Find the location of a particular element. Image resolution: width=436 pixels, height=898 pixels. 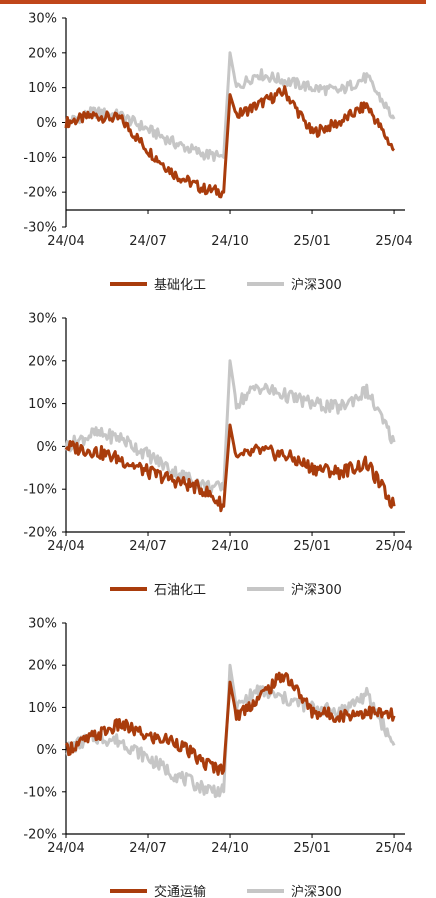

legend-label-sector: 基础化工 is located at coordinates (180, 285).